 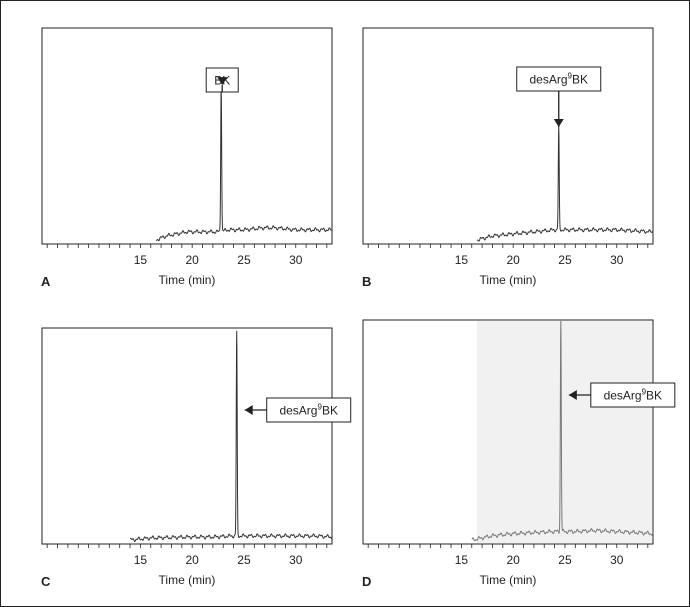 What do you see at coordinates (46, 581) in the screenshot?
I see `panel-letter: C` at bounding box center [46, 581].